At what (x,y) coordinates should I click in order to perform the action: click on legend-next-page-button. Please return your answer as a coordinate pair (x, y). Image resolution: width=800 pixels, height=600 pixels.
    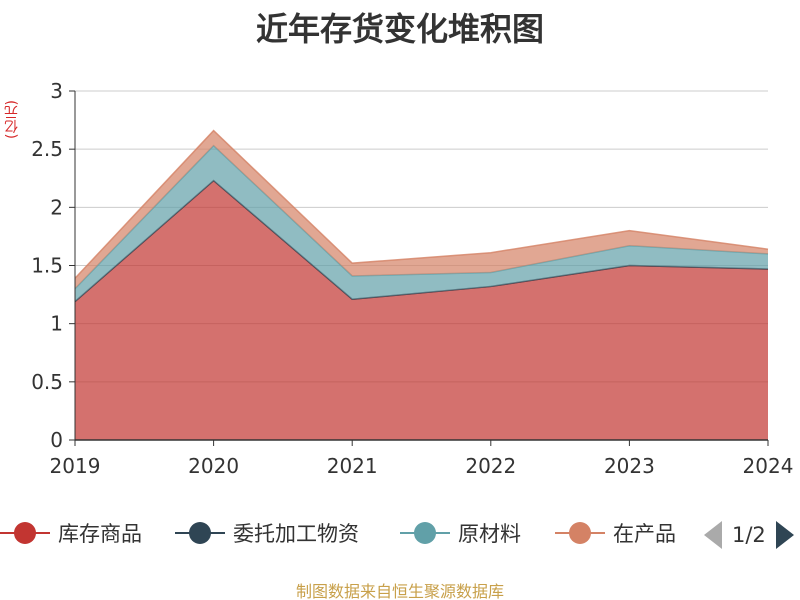
    Looking at the image, I should click on (784, 535).